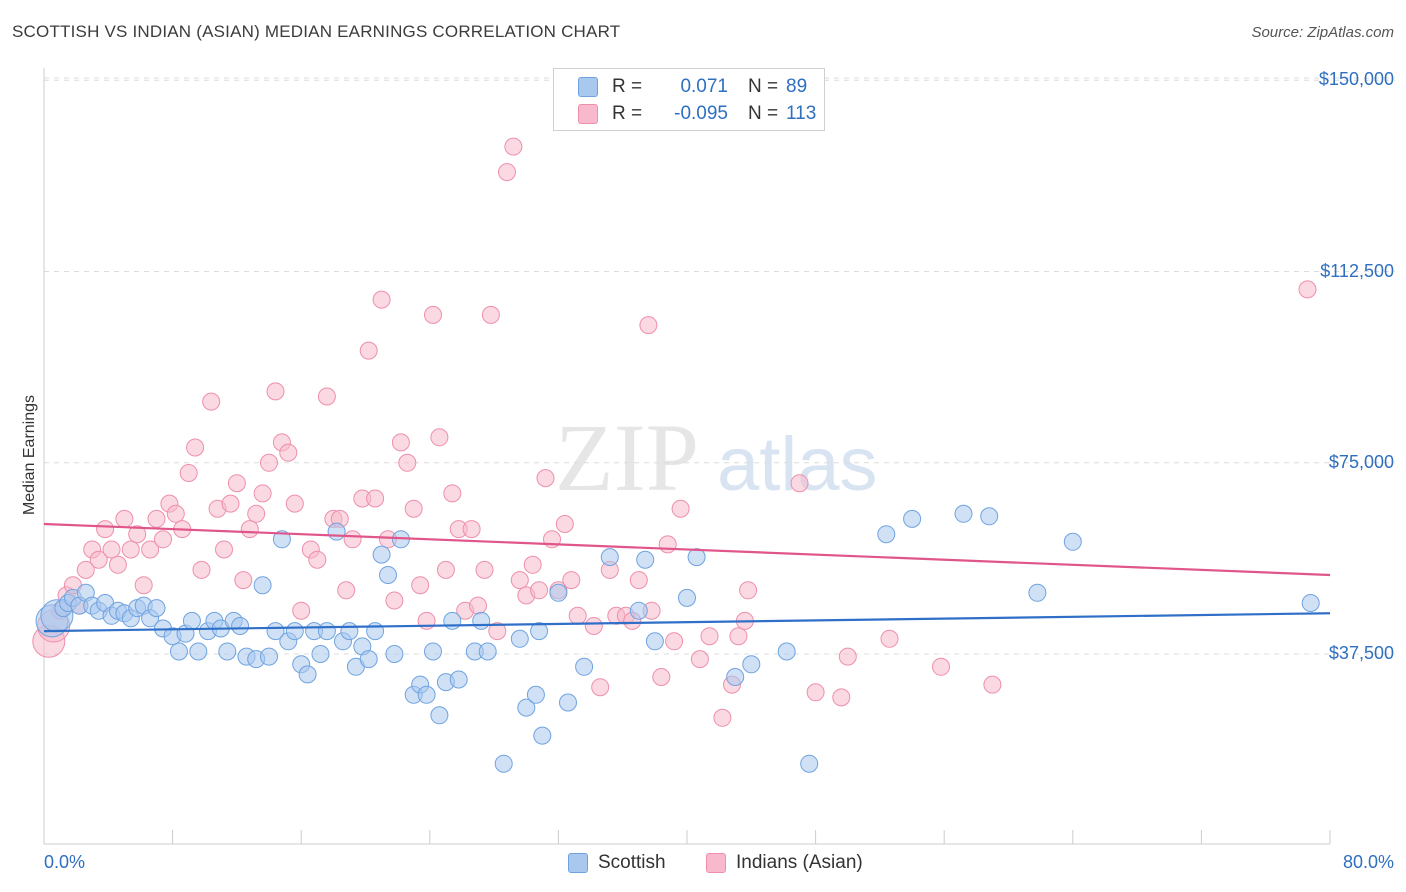 The width and height of the screenshot is (1406, 892). What do you see at coordinates (1357, 270) in the screenshot?
I see `y-tick-label: $112,500` at bounding box center [1357, 270].